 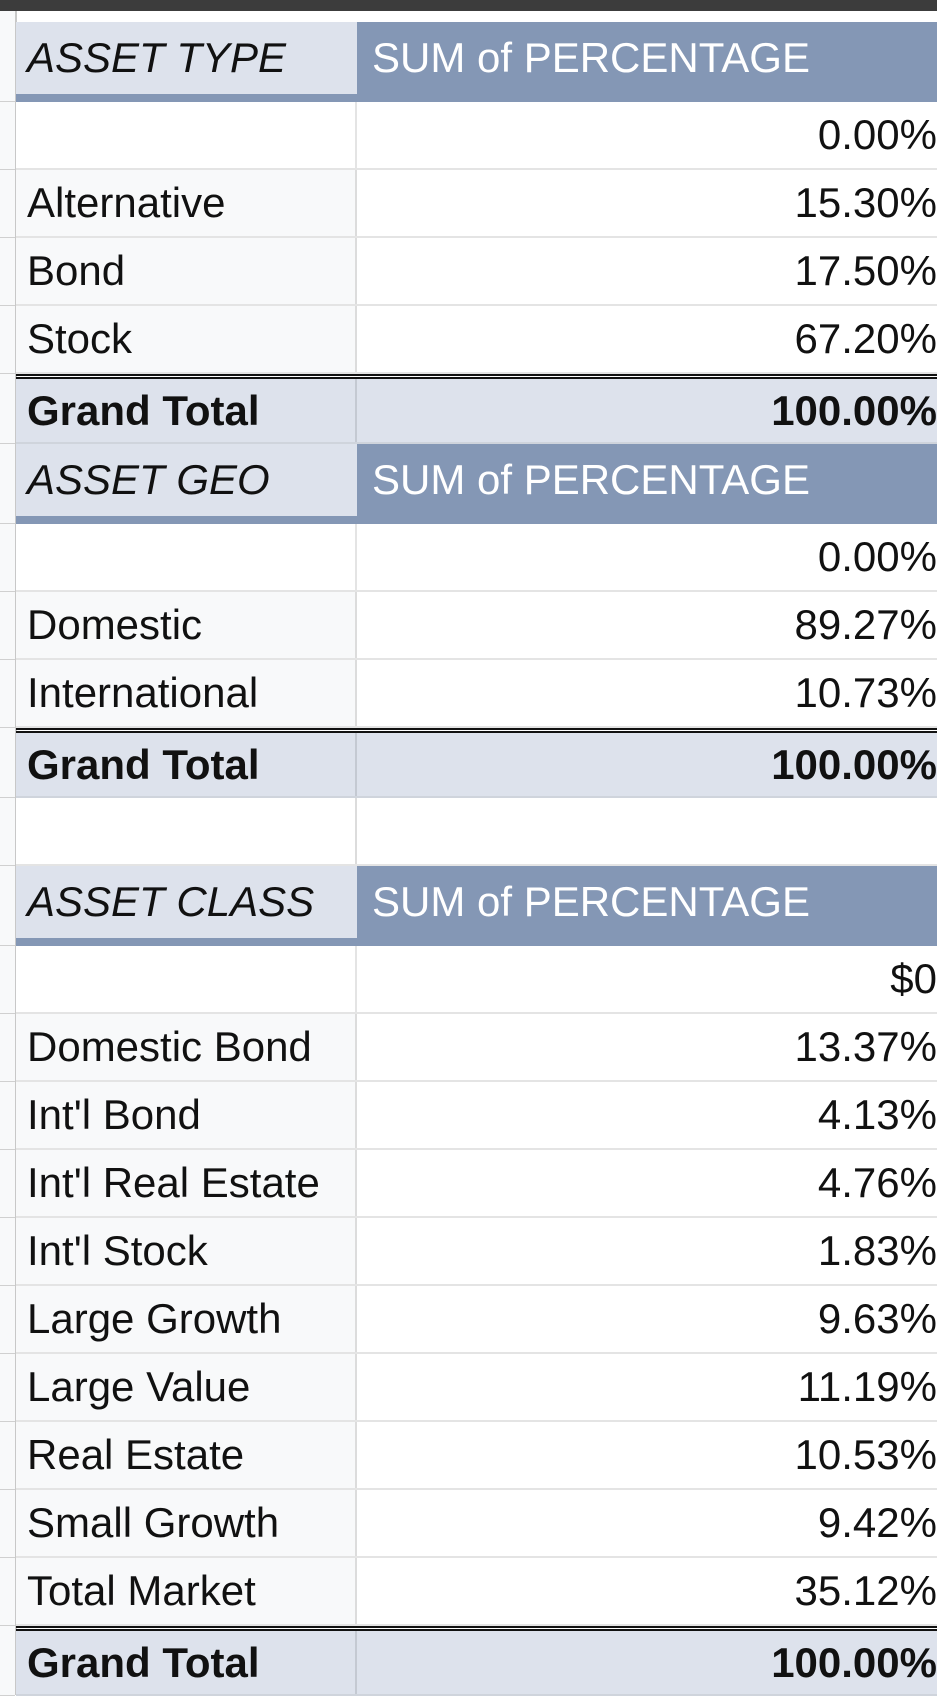 I want to click on table-row: Real Estate 10.53%, so click(x=476, y=1456).